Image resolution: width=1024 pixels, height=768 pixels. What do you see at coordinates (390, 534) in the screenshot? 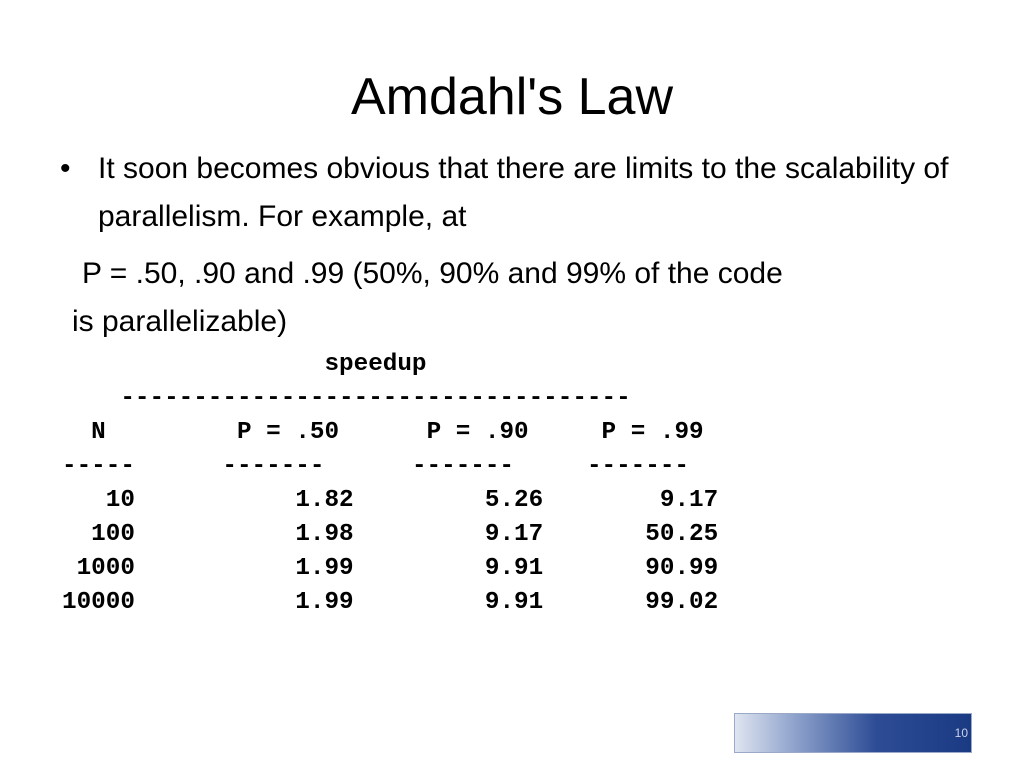
I see `table-row: 100 1.98 9.17 50.25` at bounding box center [390, 534].